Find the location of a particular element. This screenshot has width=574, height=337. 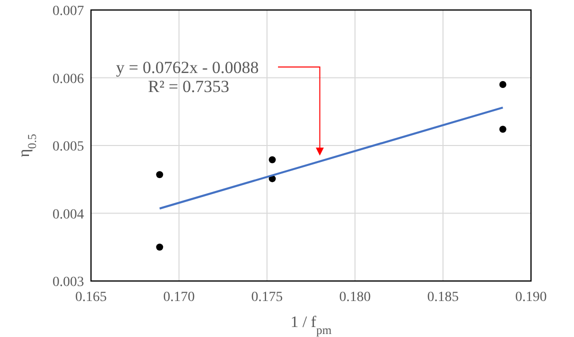

annotation: R² = 0.7353 is located at coordinates (189, 86).